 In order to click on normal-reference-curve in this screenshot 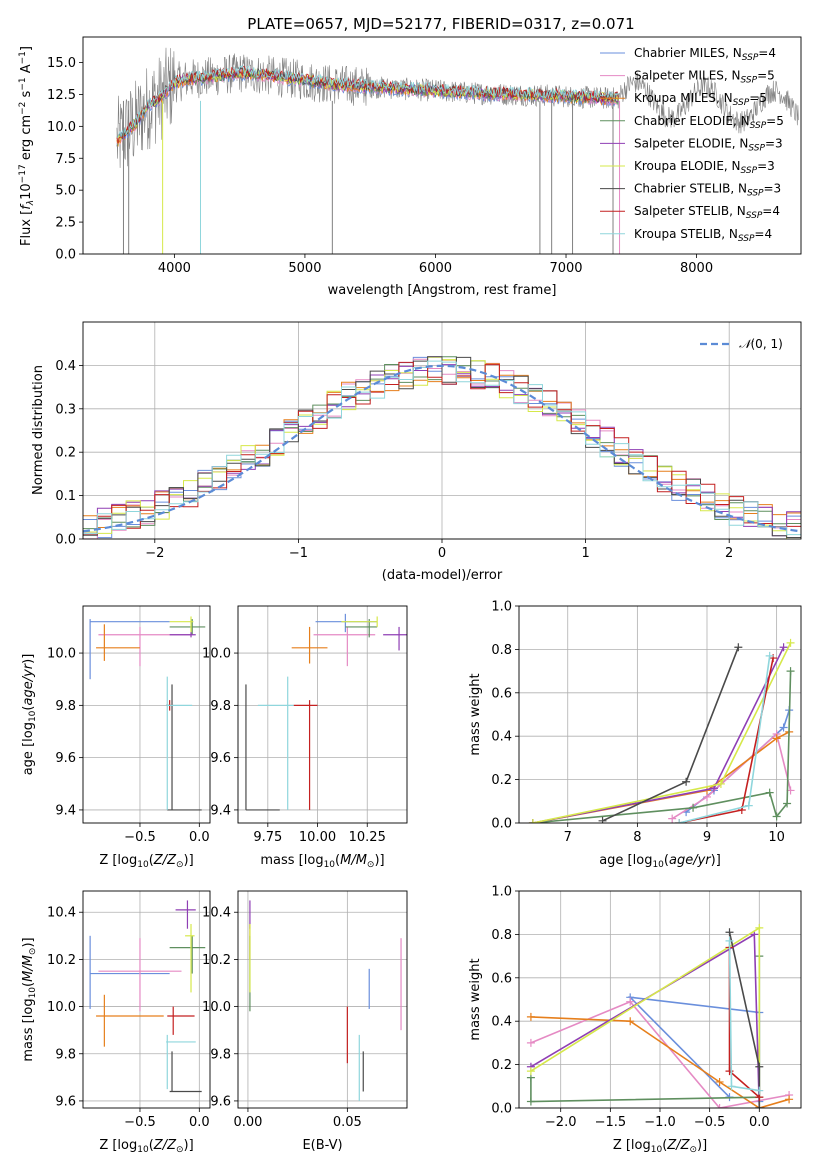, I will do `click(441, 448)`.